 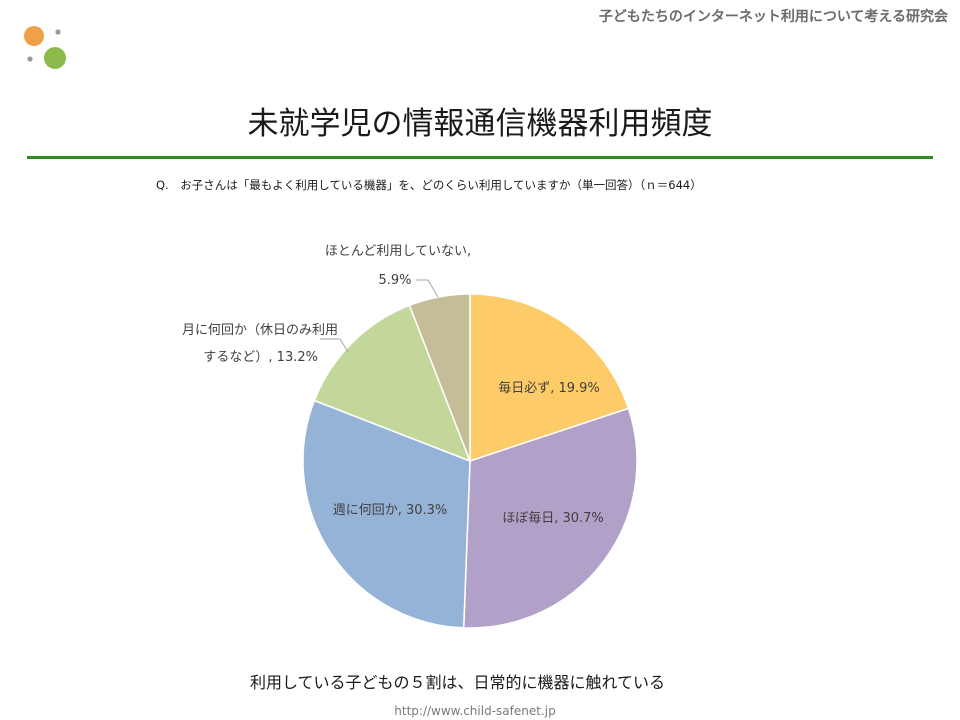 I want to click on slice-data-label: するなど）, 13.2%, so click(x=260, y=357).